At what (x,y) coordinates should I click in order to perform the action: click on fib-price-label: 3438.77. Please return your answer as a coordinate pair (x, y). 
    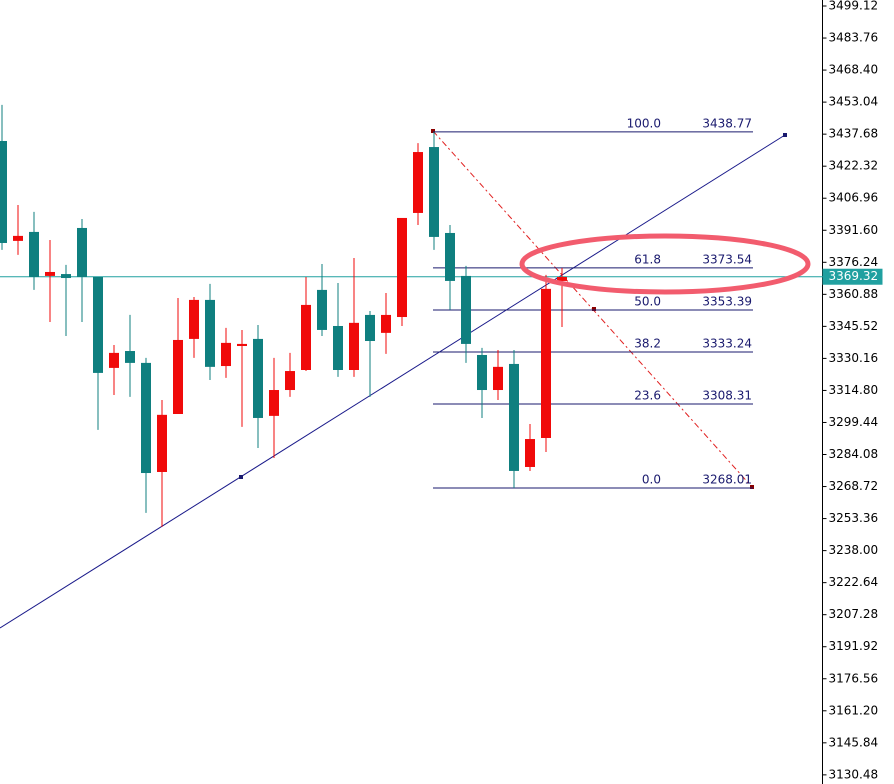
    Looking at the image, I should click on (727, 123).